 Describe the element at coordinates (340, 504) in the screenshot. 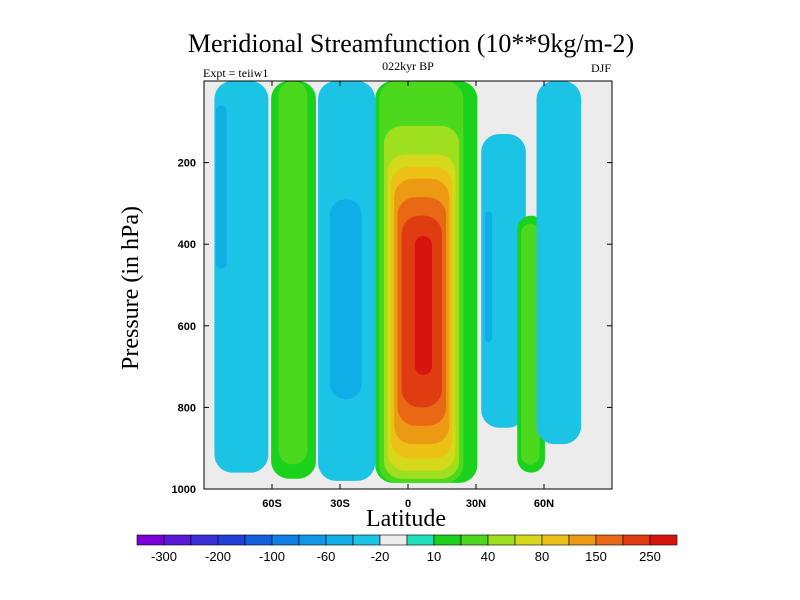

I see `x-tick-label: 30S` at that location.